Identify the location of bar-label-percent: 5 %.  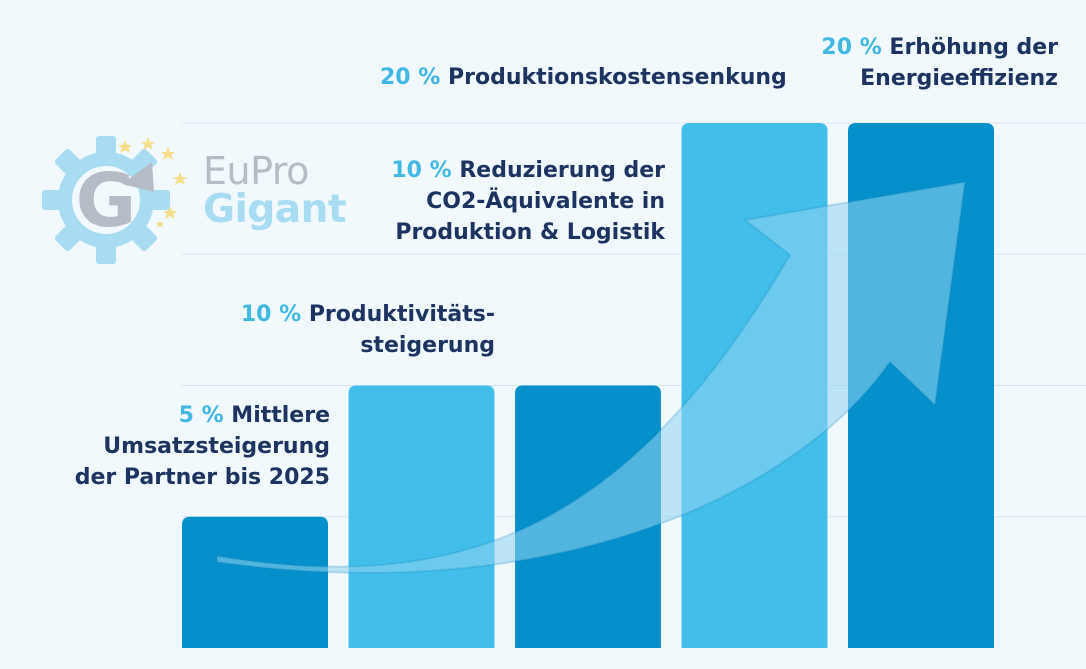
(201, 415).